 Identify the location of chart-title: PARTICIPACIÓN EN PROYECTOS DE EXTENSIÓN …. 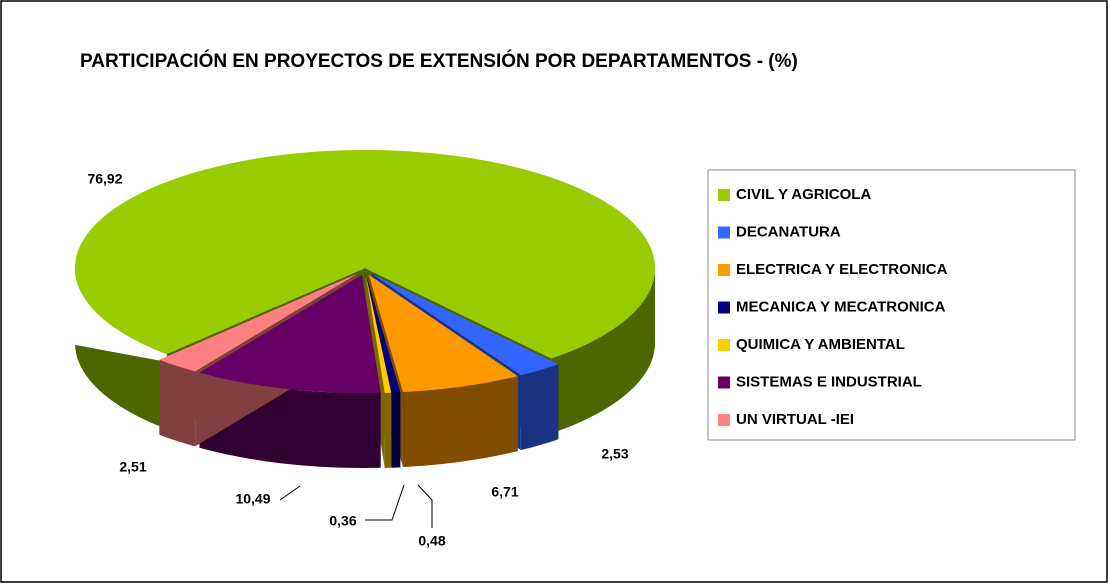
(439, 61).